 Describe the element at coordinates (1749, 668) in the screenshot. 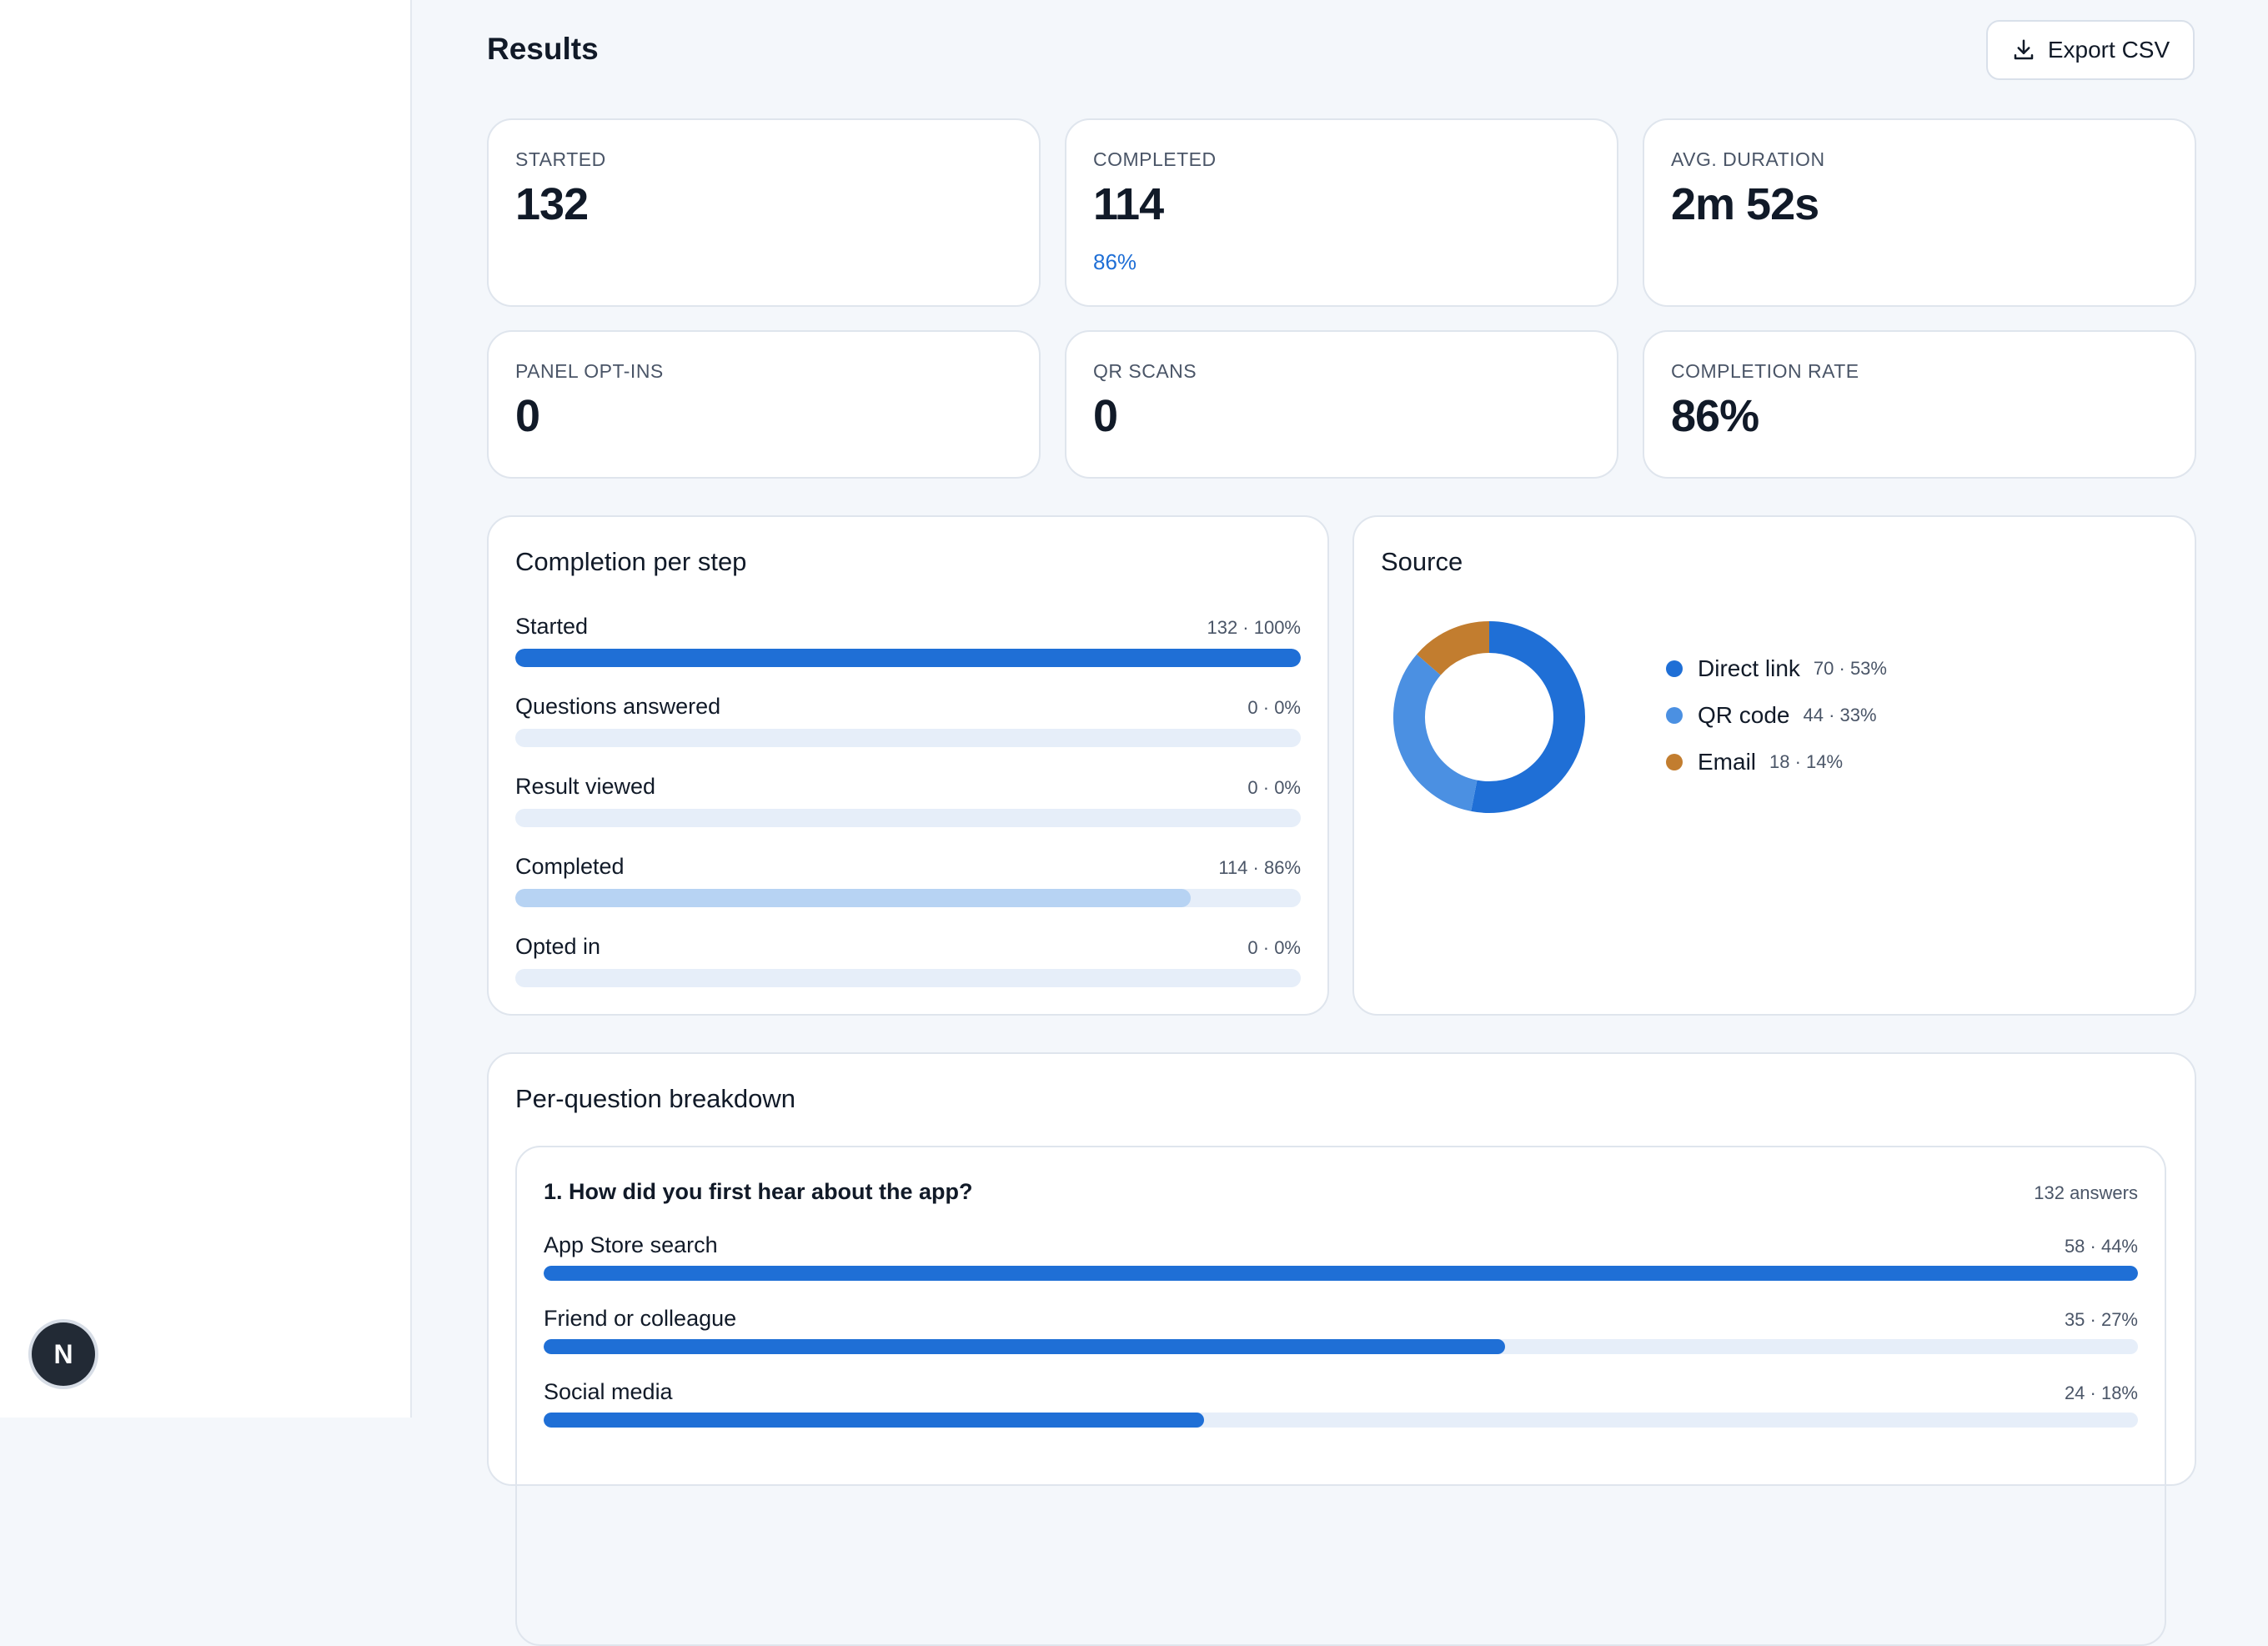

I see `legend-label: Direct link` at that location.